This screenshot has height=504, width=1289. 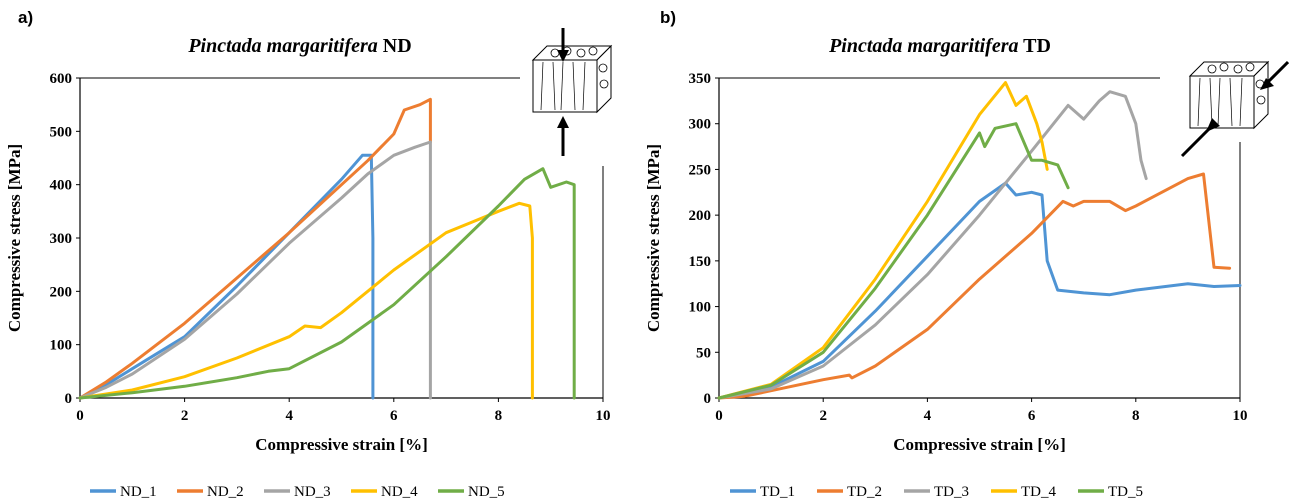 What do you see at coordinates (61, 79) in the screenshot?
I see `y-tick-label: 600` at bounding box center [61, 79].